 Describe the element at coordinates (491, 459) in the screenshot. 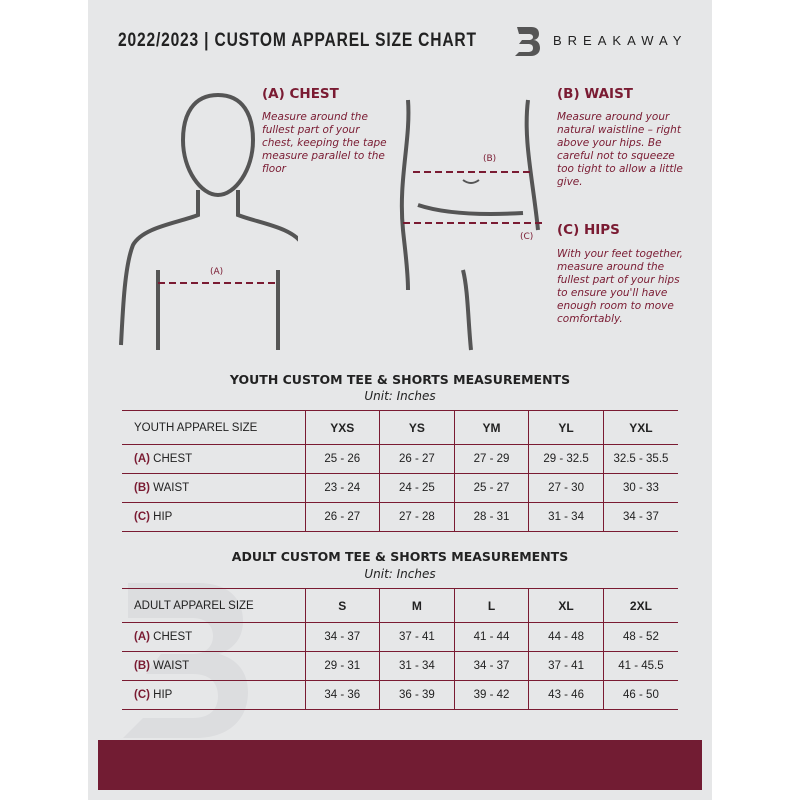

I see `table-cell: 27 - 29` at that location.